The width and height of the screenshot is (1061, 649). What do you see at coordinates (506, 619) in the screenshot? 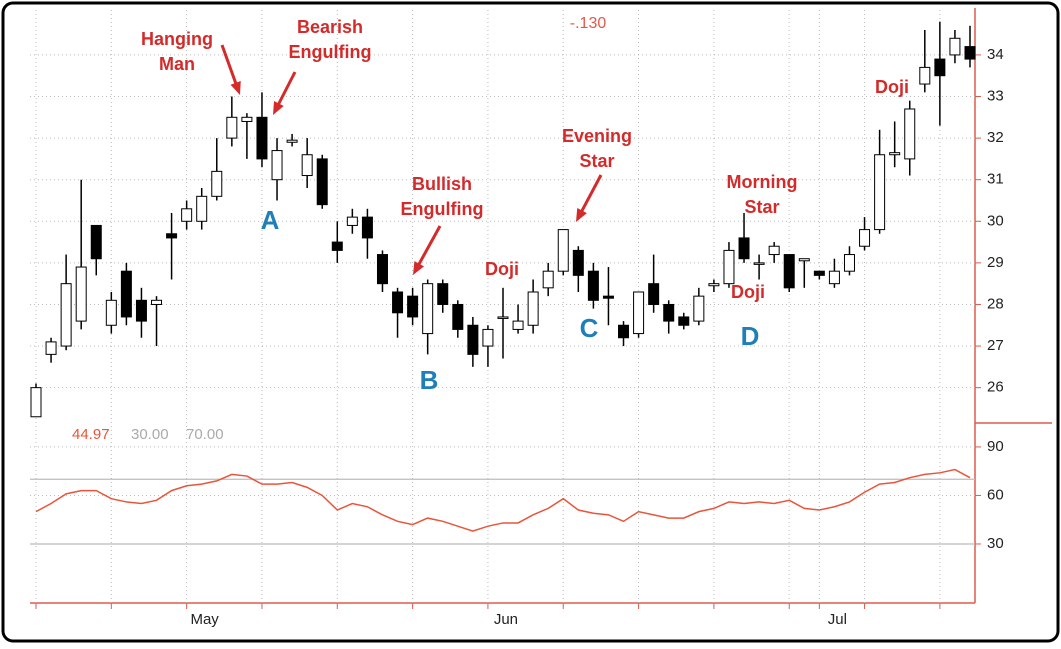
I see `x-tick-label: Jun` at bounding box center [506, 619].